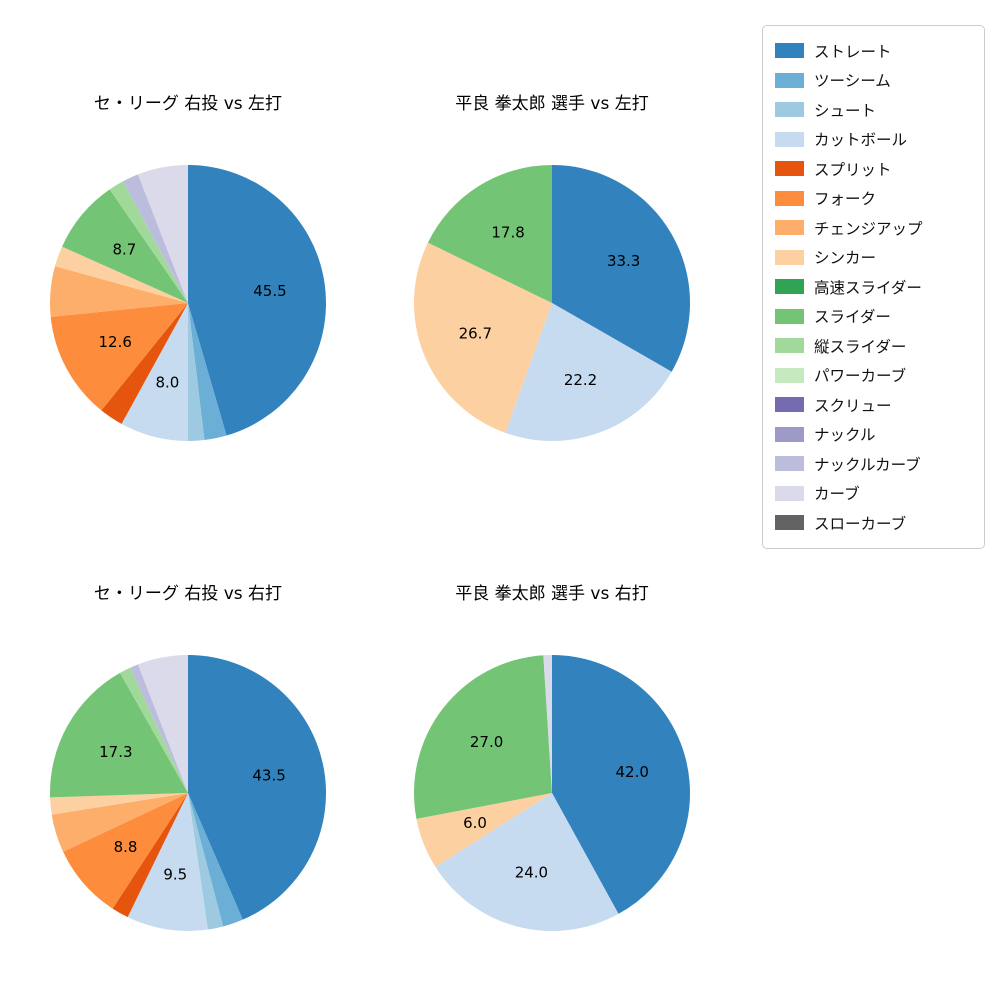 The image size is (1000, 1000). Describe the element at coordinates (852, 317) in the screenshot. I see `legend-label: スライダー` at that location.